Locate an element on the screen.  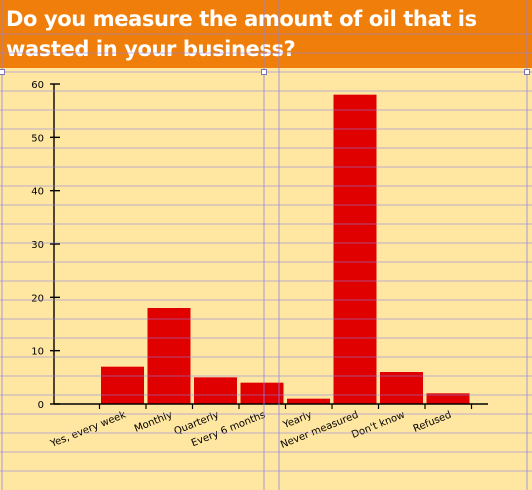
x-tick-label: Yes, every week is located at coordinates (88, 430).